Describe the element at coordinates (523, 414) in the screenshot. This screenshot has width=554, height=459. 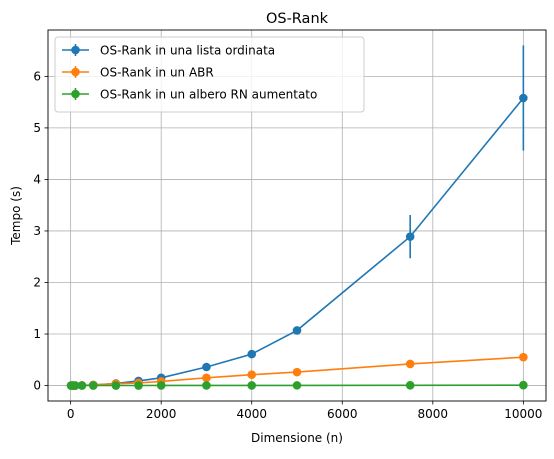
I see `x-tick-label: 10000` at that location.